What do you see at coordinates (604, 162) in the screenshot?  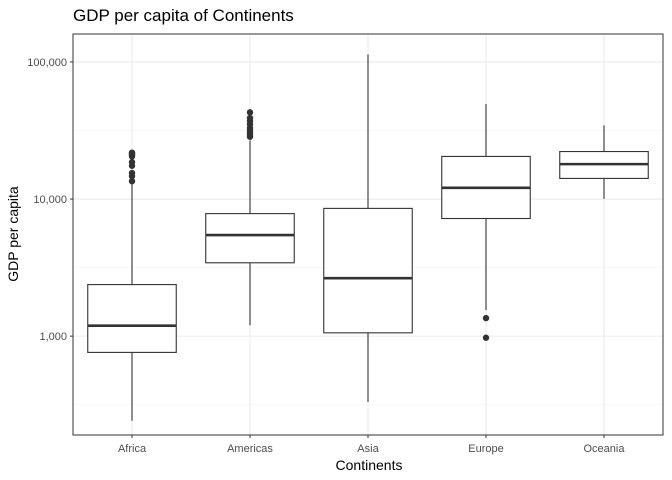 I see `box-oceania` at bounding box center [604, 162].